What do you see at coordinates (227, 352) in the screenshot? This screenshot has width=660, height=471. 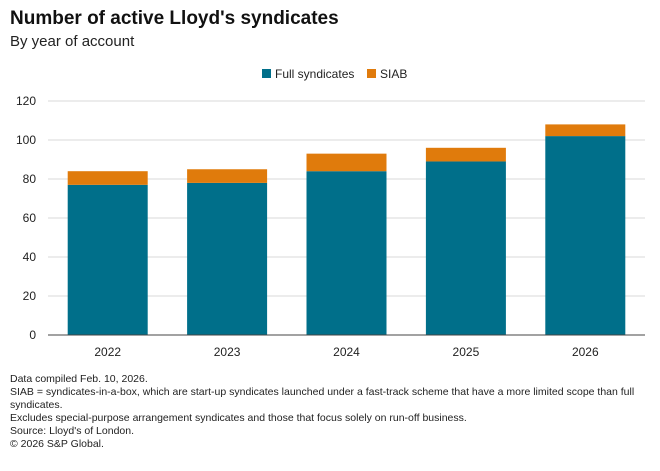 I see `x-tick-label: 2023` at bounding box center [227, 352].